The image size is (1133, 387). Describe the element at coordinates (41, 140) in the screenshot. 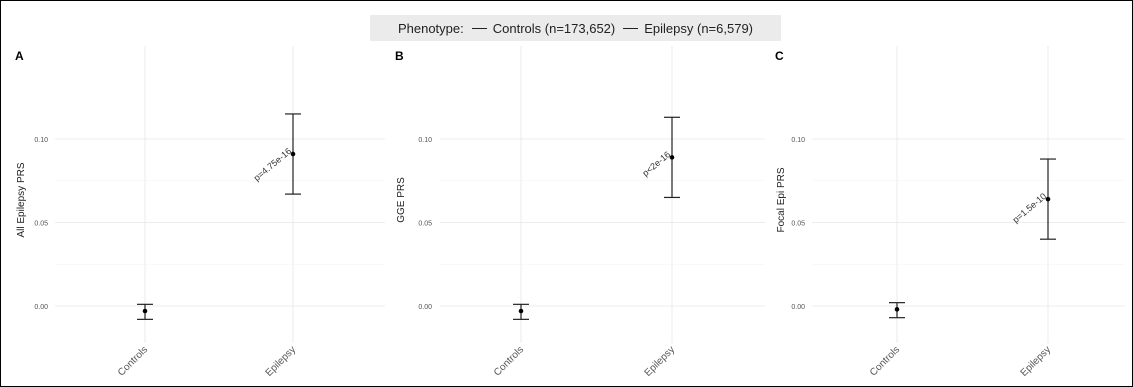

I see `panel-a-ytick-label: 0.10` at that location.